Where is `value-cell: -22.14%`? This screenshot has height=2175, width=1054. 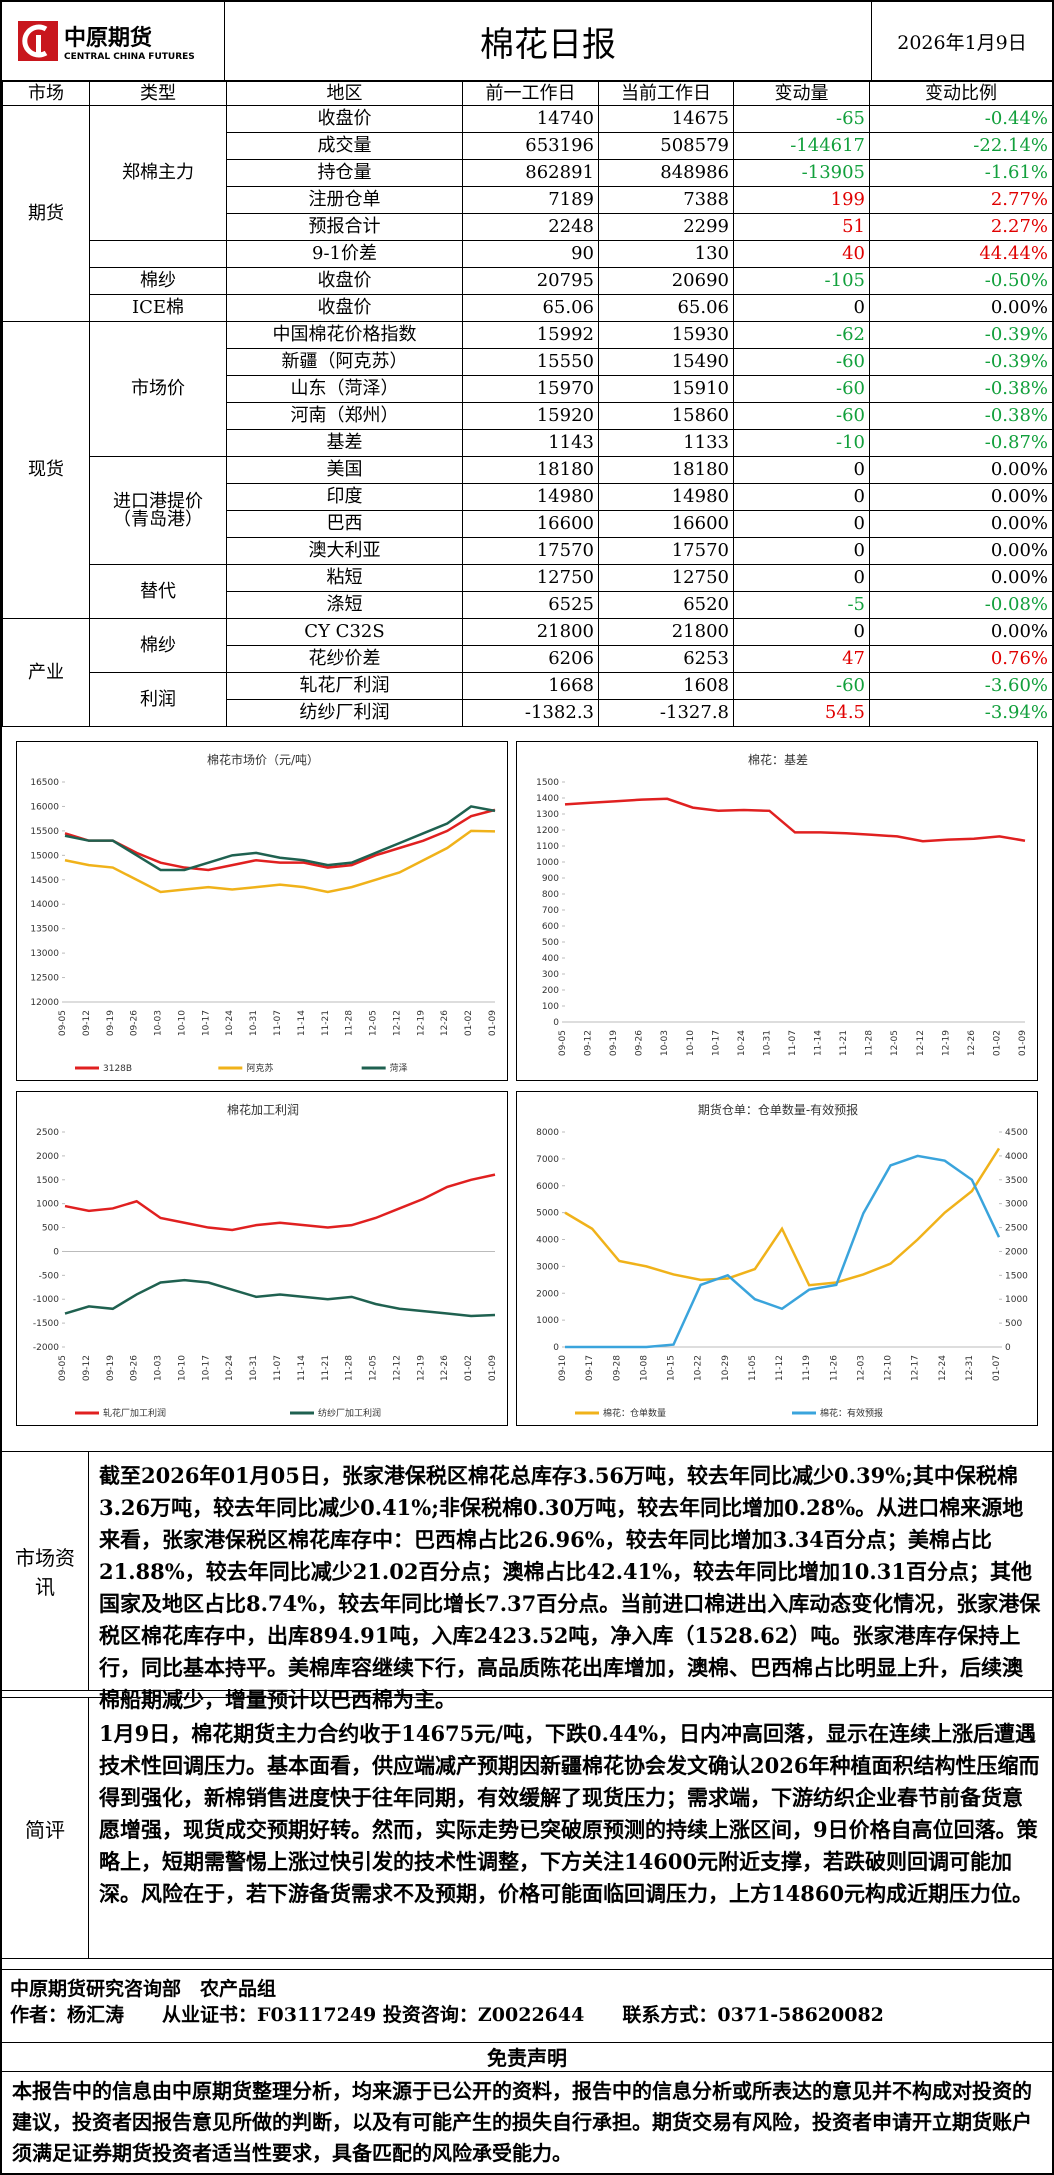 value-cell: -22.14% is located at coordinates (961, 146).